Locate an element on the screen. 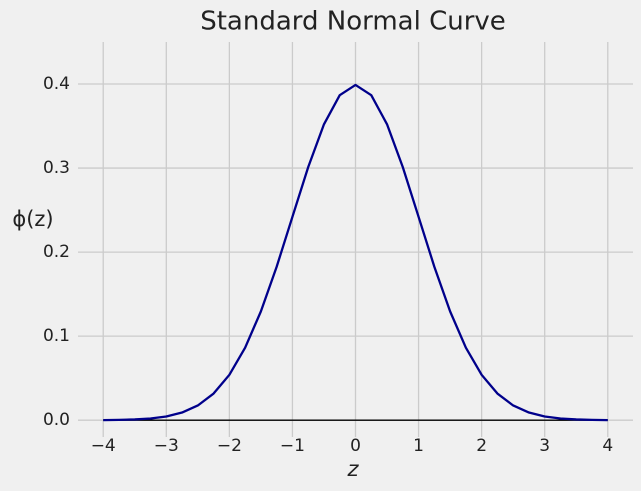 This screenshot has width=641, height=491. x-tick-label: −2 is located at coordinates (229, 446).